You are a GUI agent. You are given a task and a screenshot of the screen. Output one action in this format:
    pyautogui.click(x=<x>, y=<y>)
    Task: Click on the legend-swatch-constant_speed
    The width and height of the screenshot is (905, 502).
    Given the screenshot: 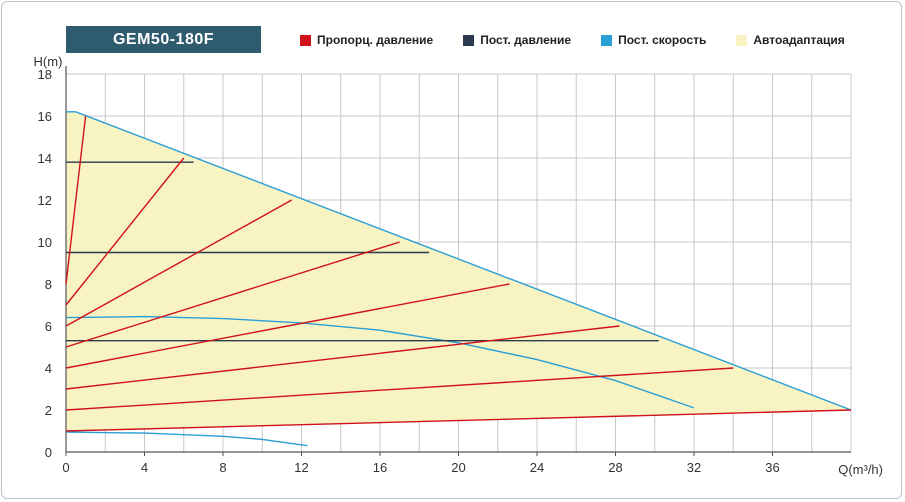 What is the action you would take?
    pyautogui.click(x=607, y=40)
    